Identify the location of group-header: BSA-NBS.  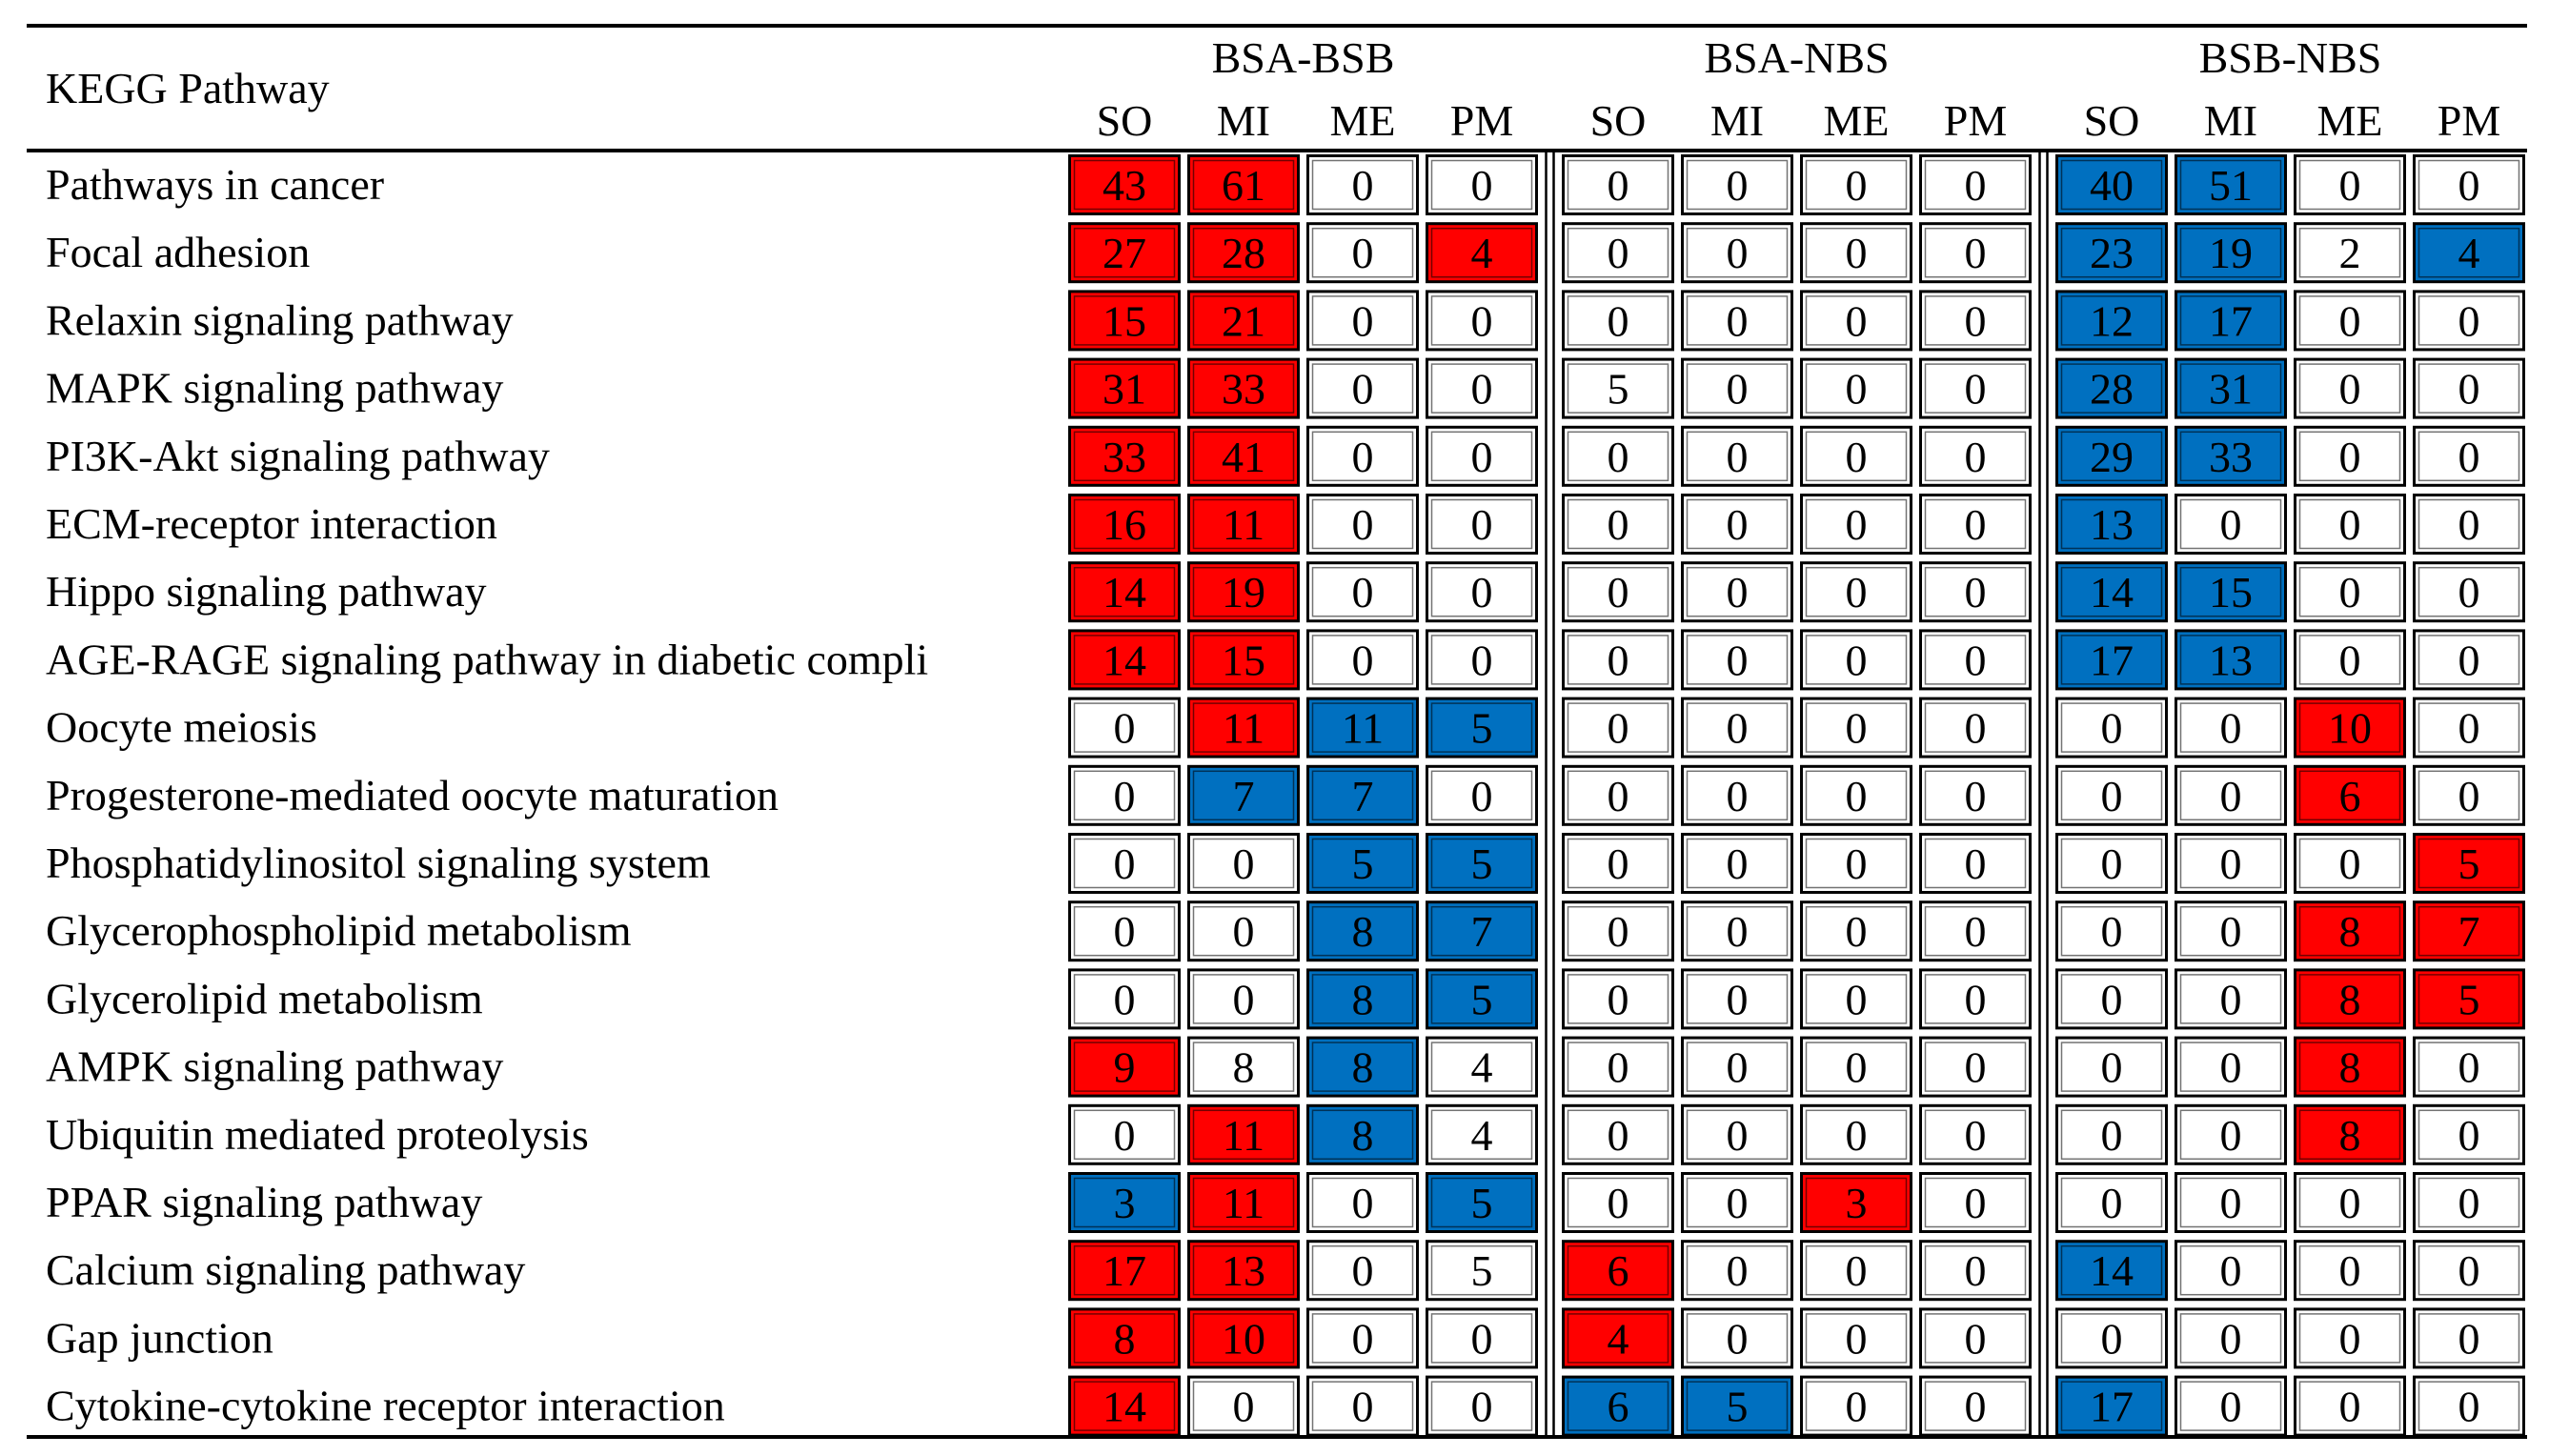
(1796, 58).